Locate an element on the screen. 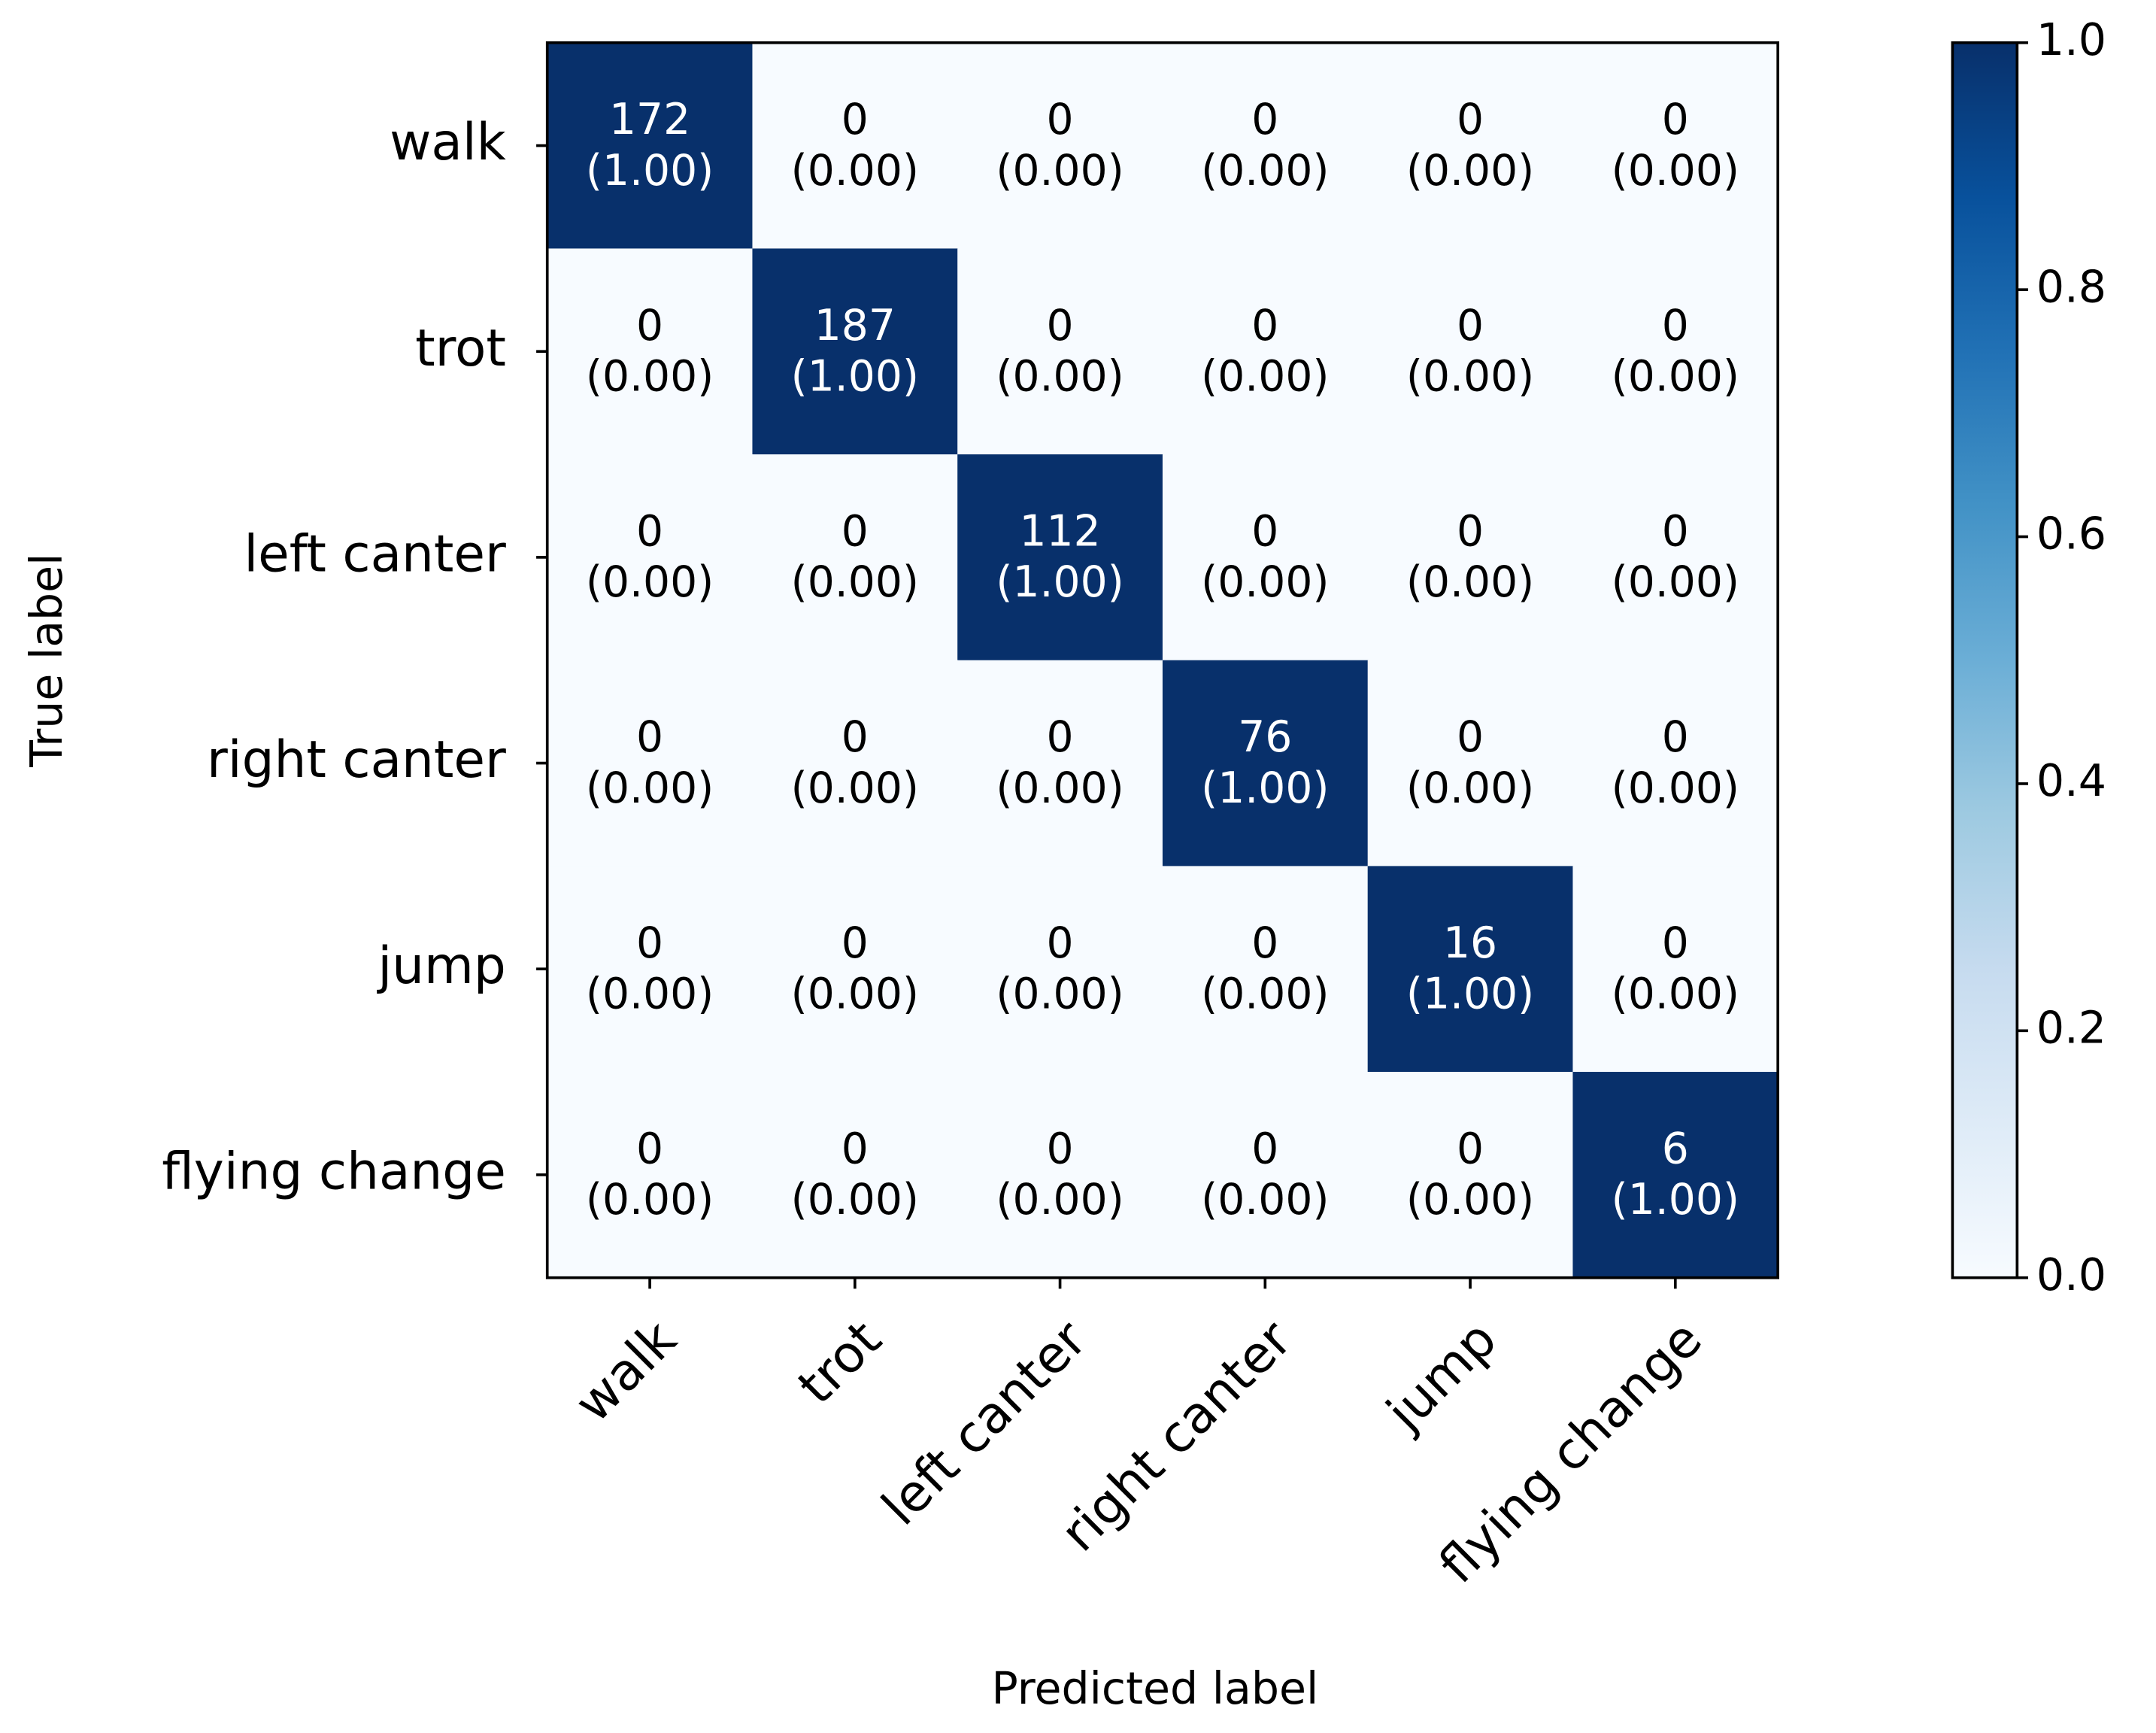 This screenshot has width=2156, height=1733. y-tick-label: trot is located at coordinates (461, 348).